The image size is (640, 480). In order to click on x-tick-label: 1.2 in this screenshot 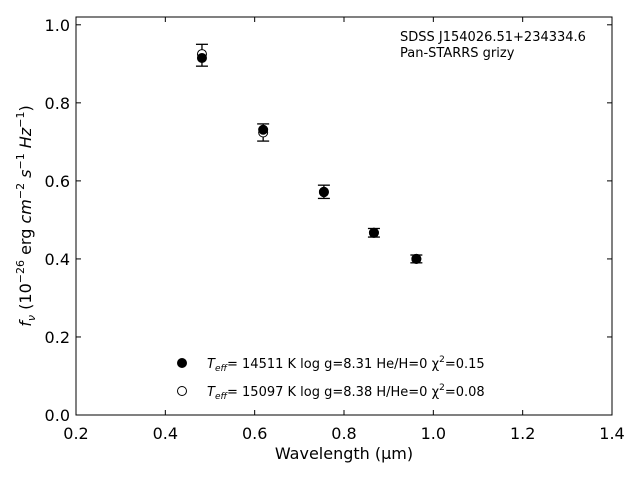, I will do `click(522, 433)`.